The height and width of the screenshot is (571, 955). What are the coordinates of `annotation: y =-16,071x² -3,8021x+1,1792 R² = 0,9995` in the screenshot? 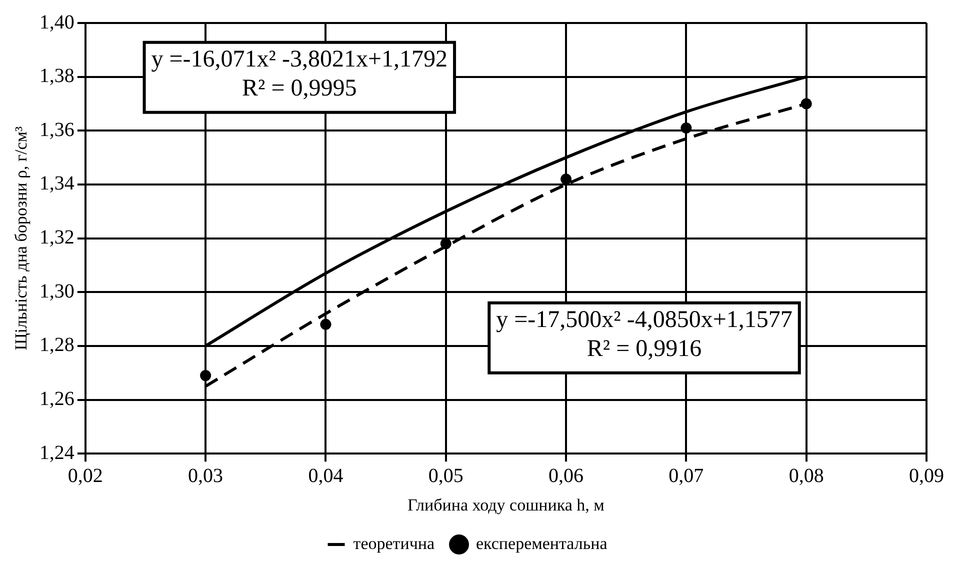 It's located at (299, 74).